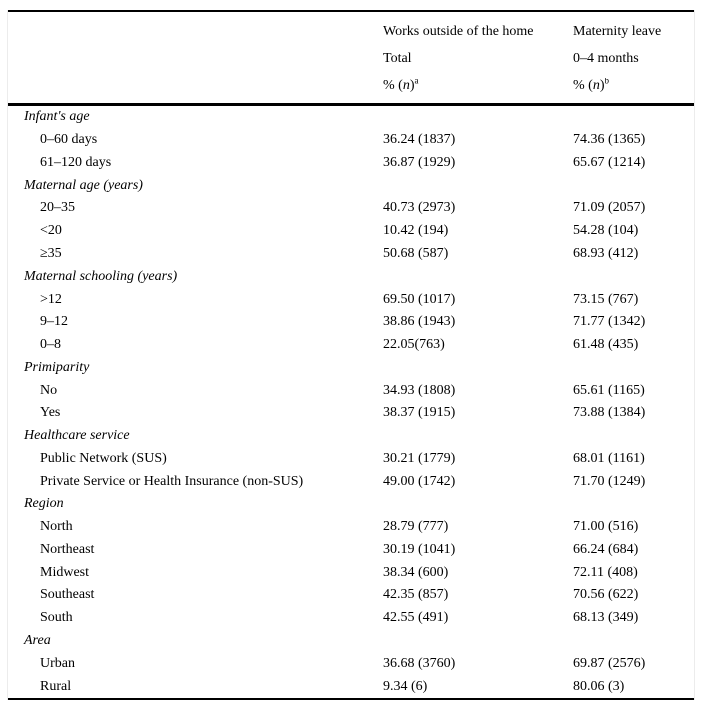 The width and height of the screenshot is (702, 705). Describe the element at coordinates (606, 231) in the screenshot. I see `maternity-leave-value: 54.28 (104)` at that location.